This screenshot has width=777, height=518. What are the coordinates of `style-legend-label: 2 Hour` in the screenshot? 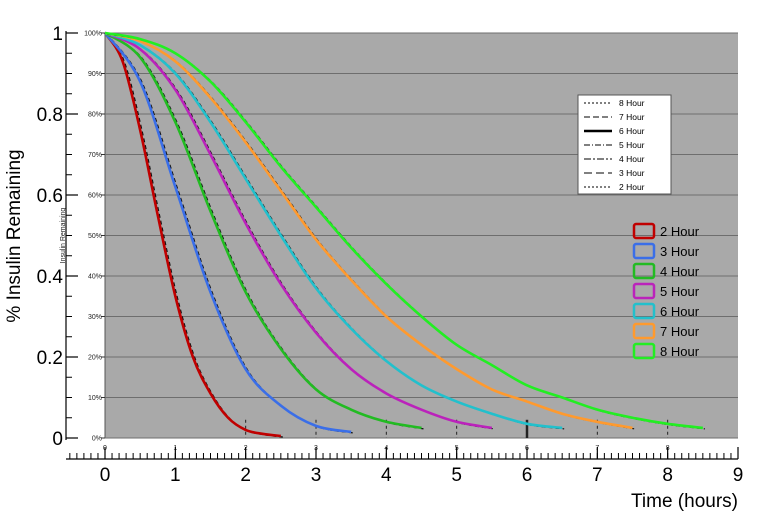 It's located at (632, 187).